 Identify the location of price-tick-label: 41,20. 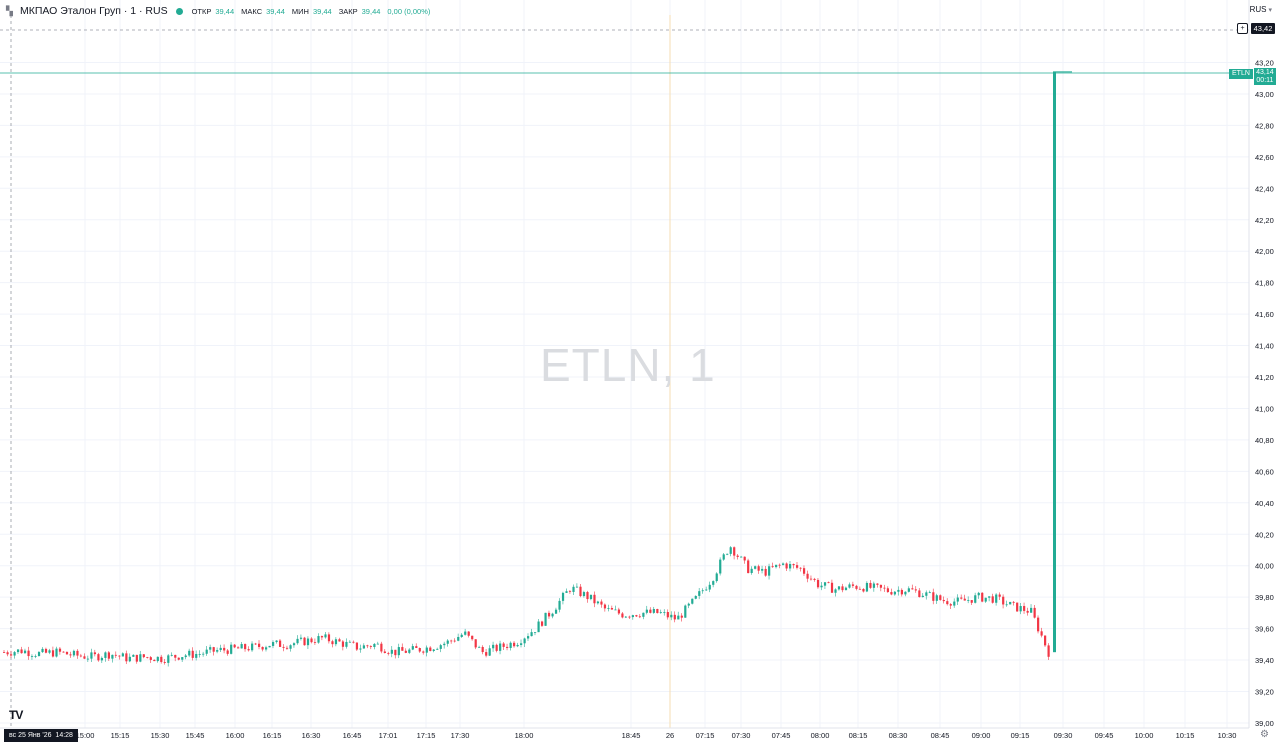
(1264, 377).